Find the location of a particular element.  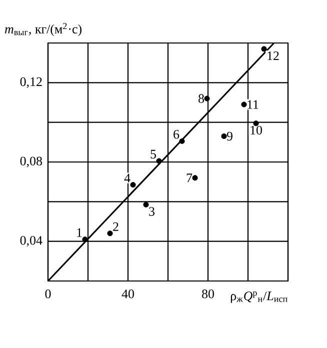

y-tick-label: 0,08 is located at coordinates (31, 162).